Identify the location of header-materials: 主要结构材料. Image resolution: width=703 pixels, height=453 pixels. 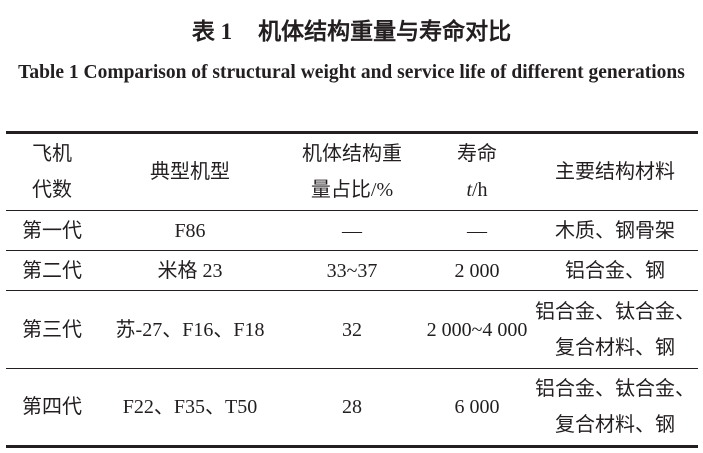
(615, 172).